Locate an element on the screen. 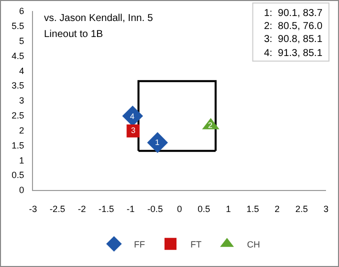  x-tick-label: 0 is located at coordinates (179, 209).